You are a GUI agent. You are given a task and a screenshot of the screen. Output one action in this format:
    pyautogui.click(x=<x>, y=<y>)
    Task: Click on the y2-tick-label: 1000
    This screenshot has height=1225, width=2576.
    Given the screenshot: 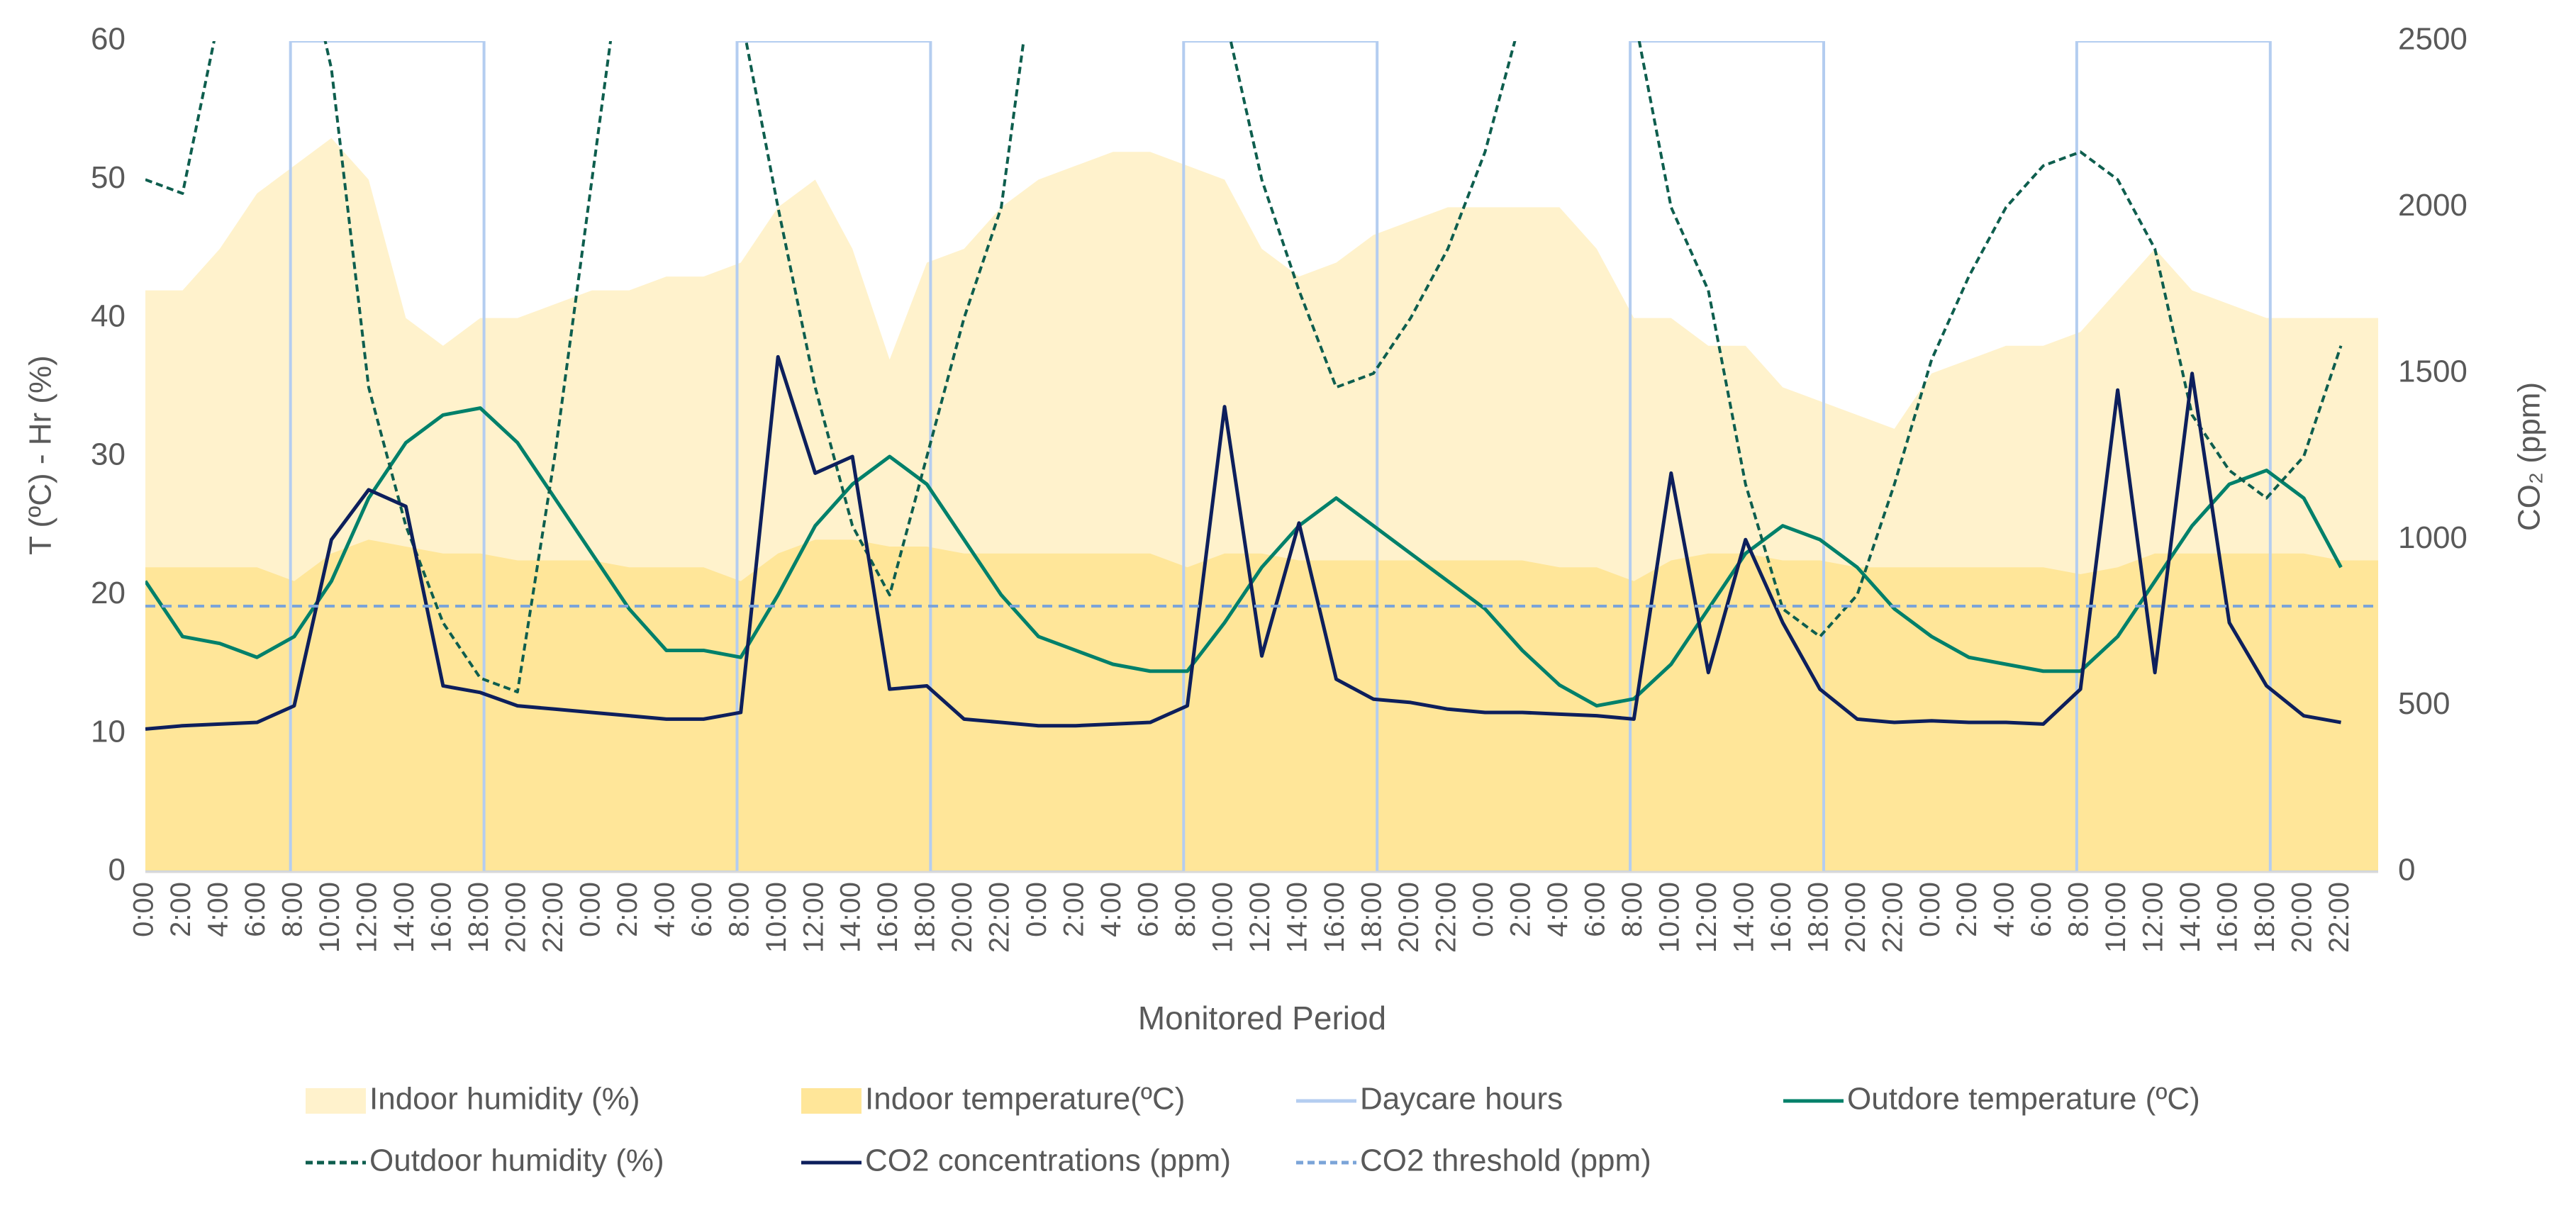 What is the action you would take?
    pyautogui.click(x=2433, y=538)
    